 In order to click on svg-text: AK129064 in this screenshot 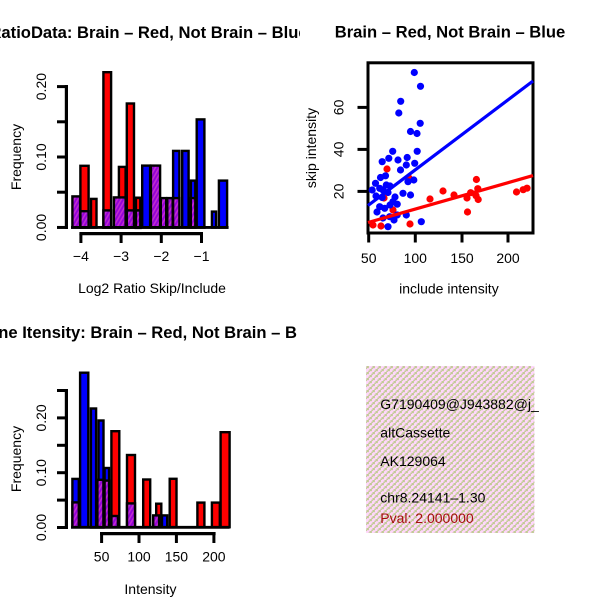, I will do `click(413, 461)`.